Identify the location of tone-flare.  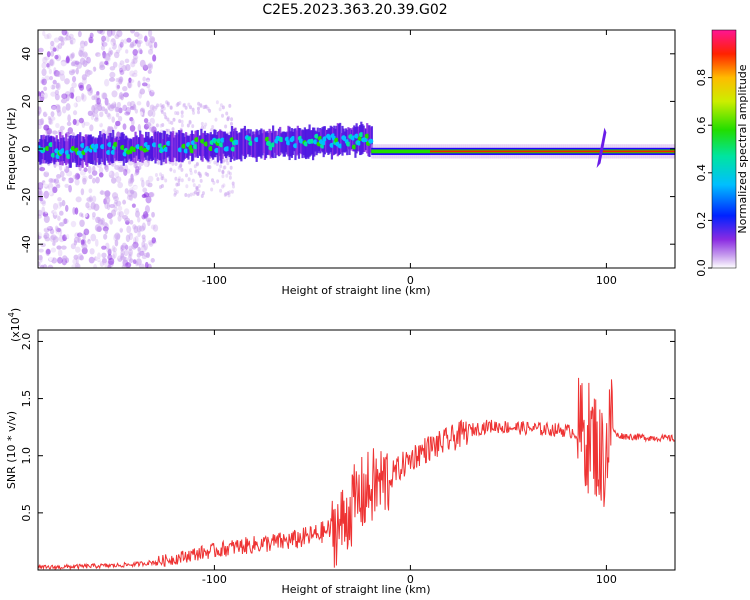
(601, 148).